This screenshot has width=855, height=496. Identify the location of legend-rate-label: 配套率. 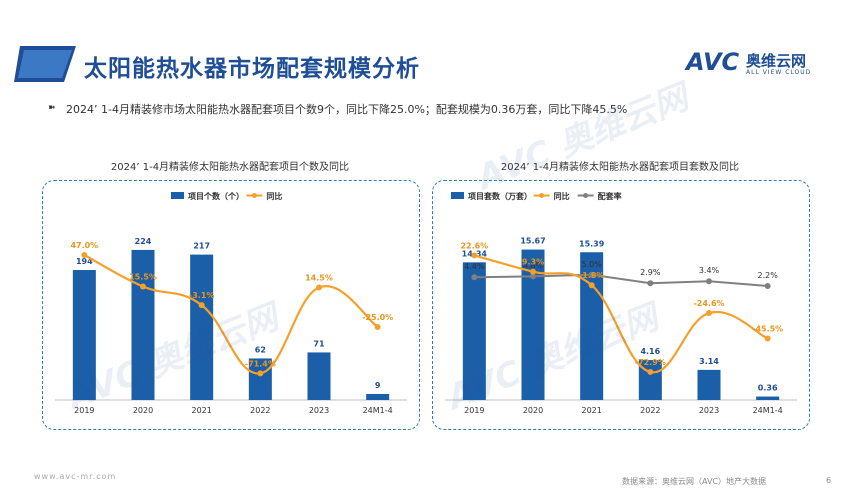
(610, 196).